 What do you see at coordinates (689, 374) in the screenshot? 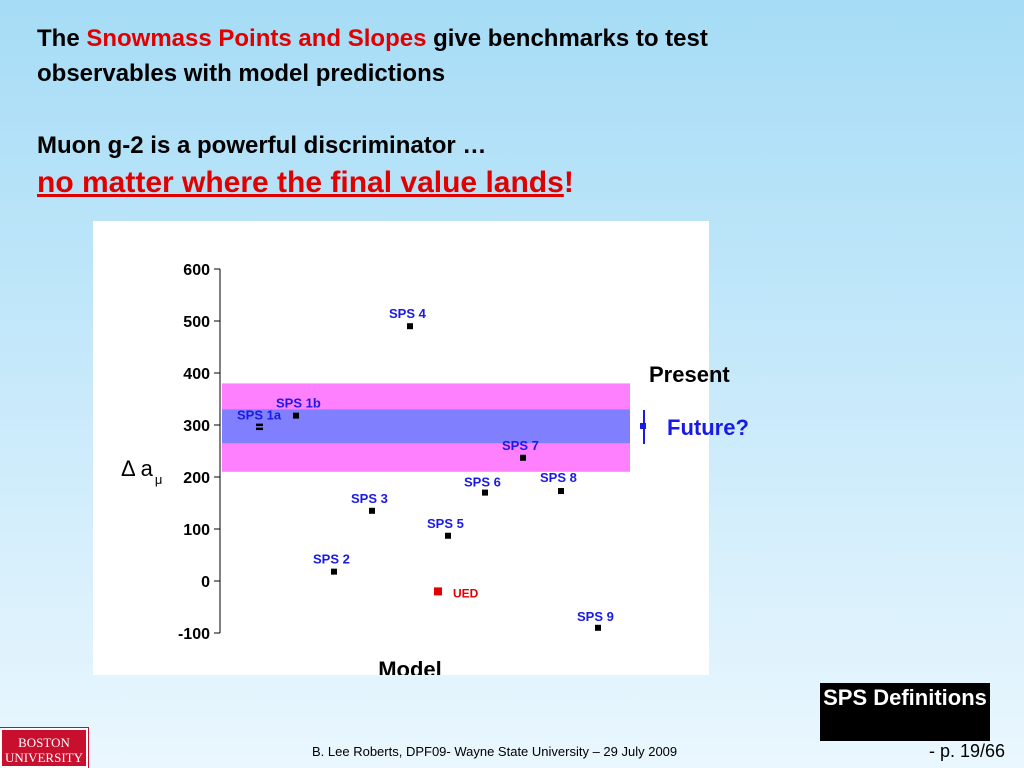
I see `legend-present: Present` at bounding box center [689, 374].